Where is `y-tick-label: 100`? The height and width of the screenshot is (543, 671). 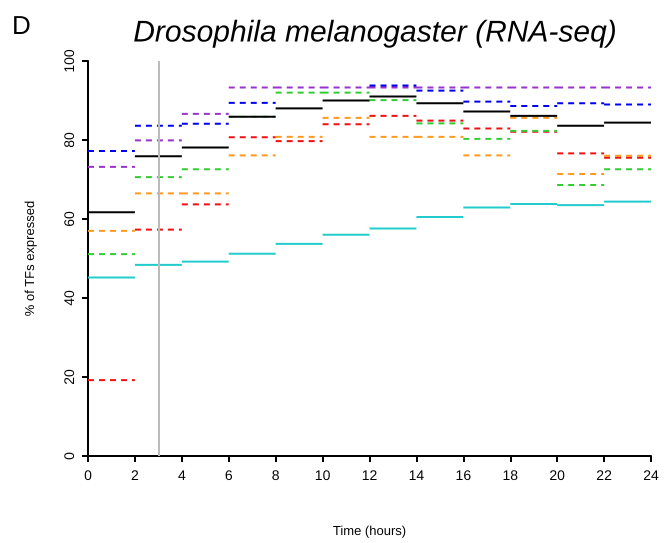
y-tick-label: 100 is located at coordinates (69, 61).